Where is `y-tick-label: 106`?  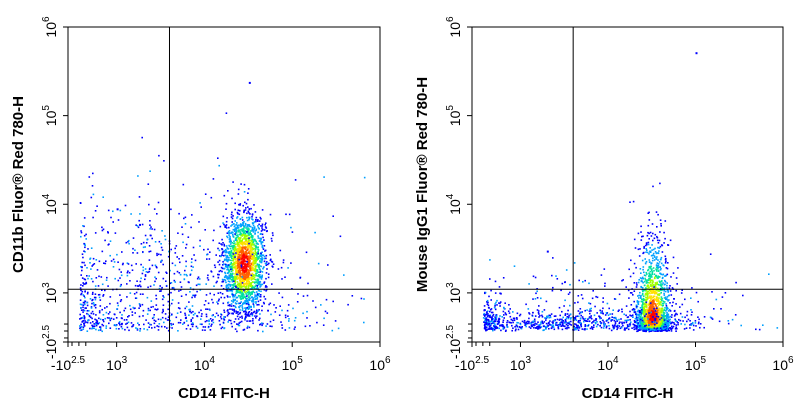 y-tick-label: 106 is located at coordinates (50, 27).